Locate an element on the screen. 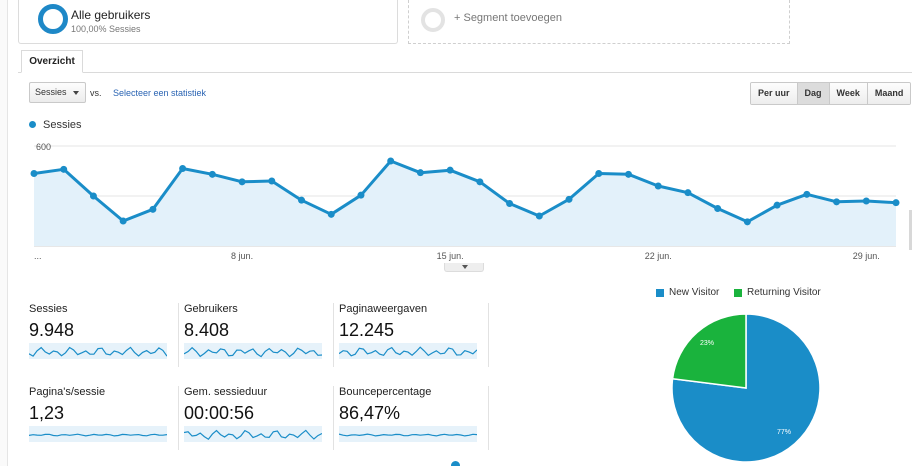 The image size is (912, 466). pie-label-returning: 23% is located at coordinates (707, 343).